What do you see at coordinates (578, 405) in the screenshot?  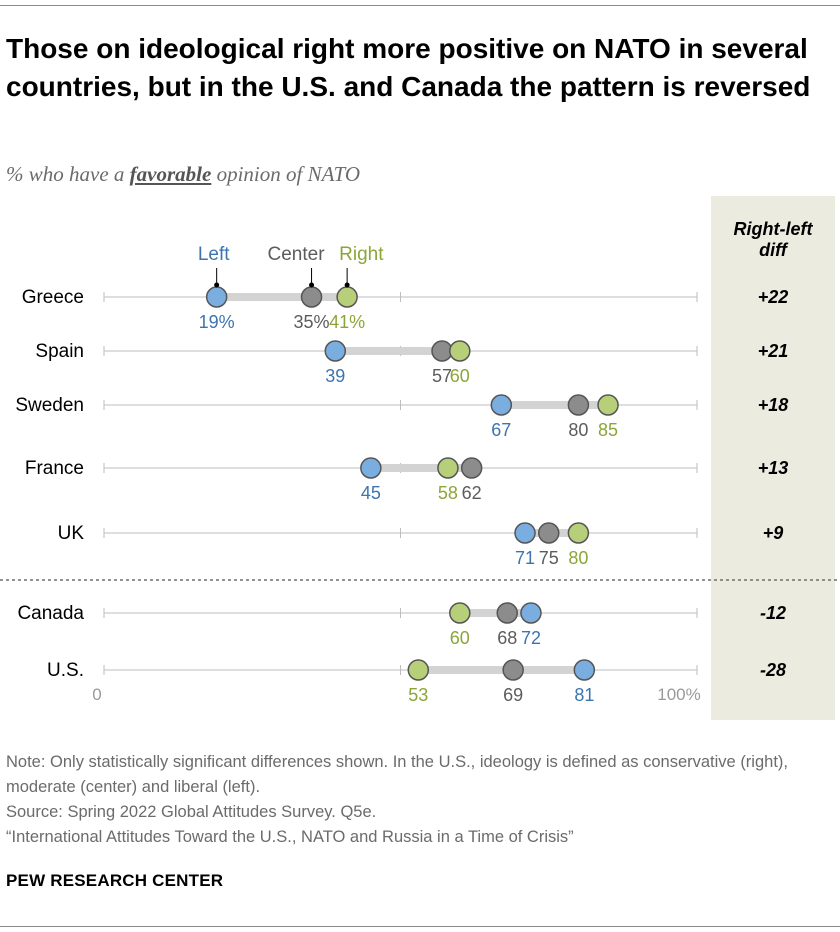 I see `dot-center-sweden` at bounding box center [578, 405].